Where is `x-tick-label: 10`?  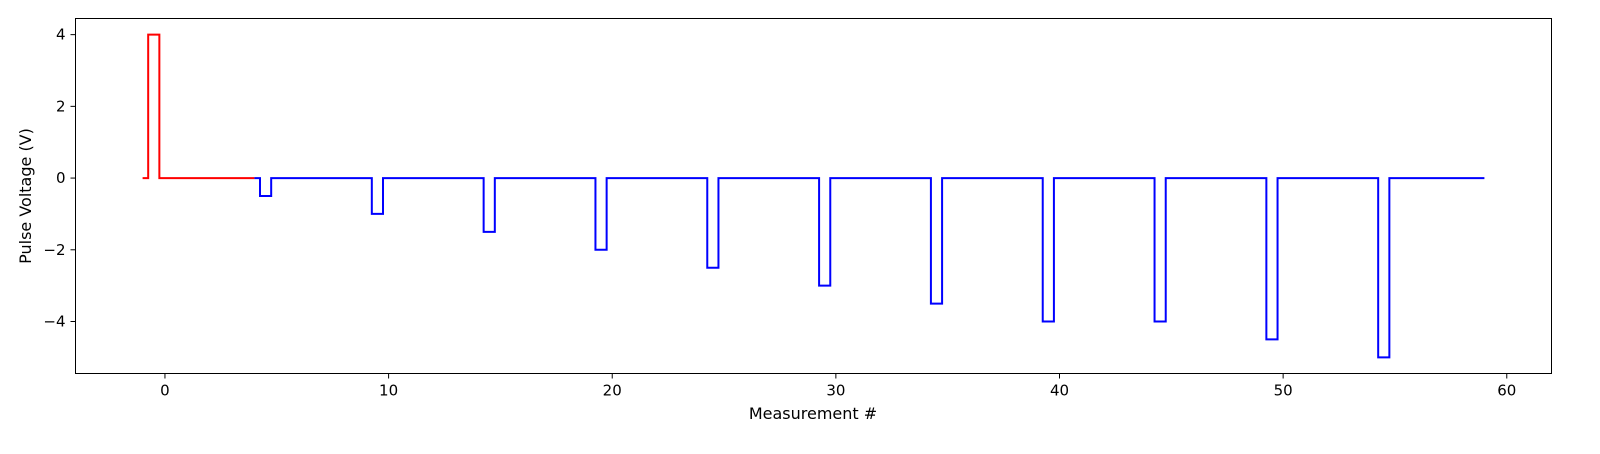
x-tick-label: 10 is located at coordinates (388, 391).